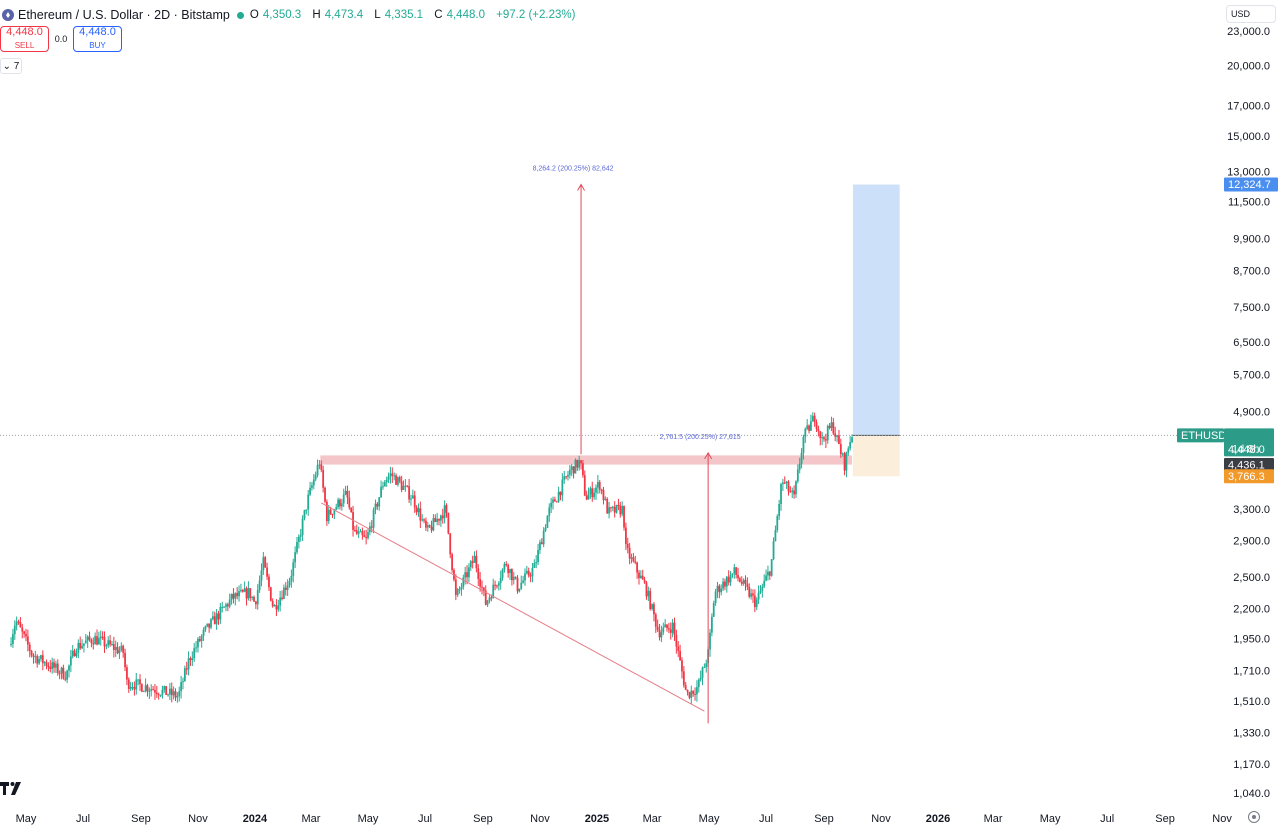 This screenshot has height=828, width=1280. I want to click on y-tick-20: 1,170.0, so click(1251, 765).